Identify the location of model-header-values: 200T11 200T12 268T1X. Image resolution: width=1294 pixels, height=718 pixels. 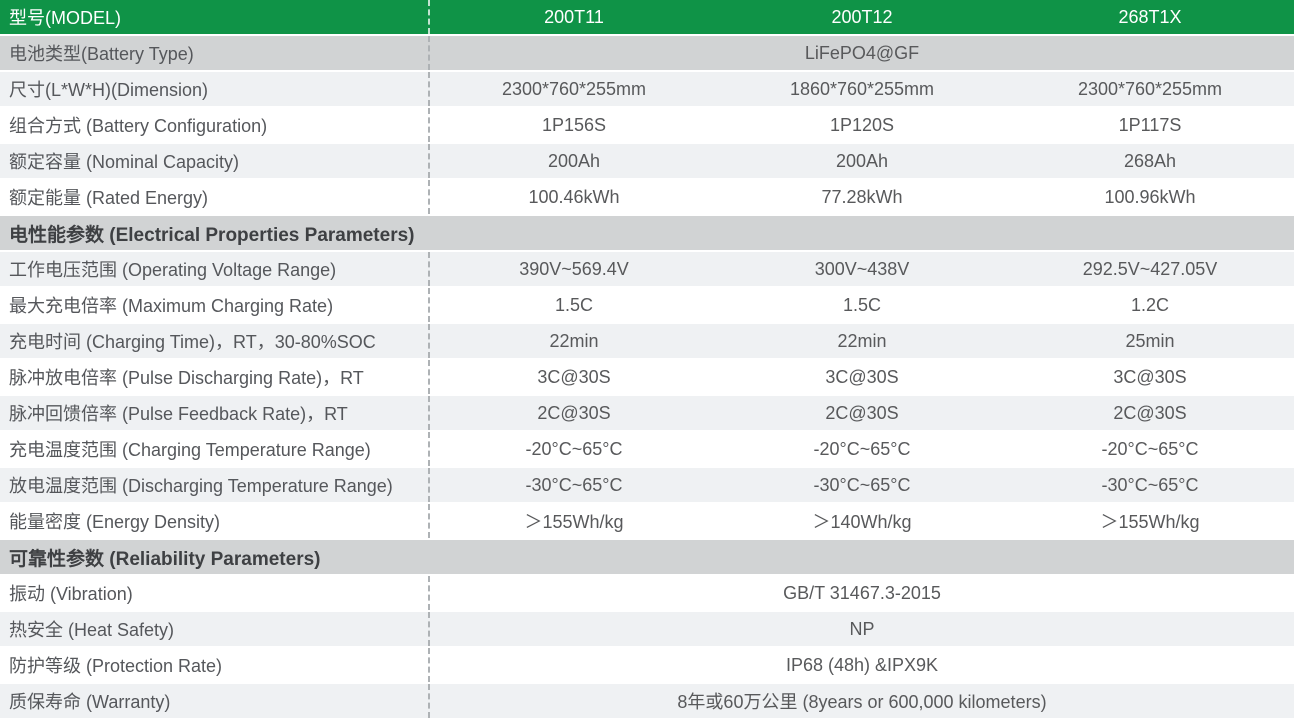
(861, 17).